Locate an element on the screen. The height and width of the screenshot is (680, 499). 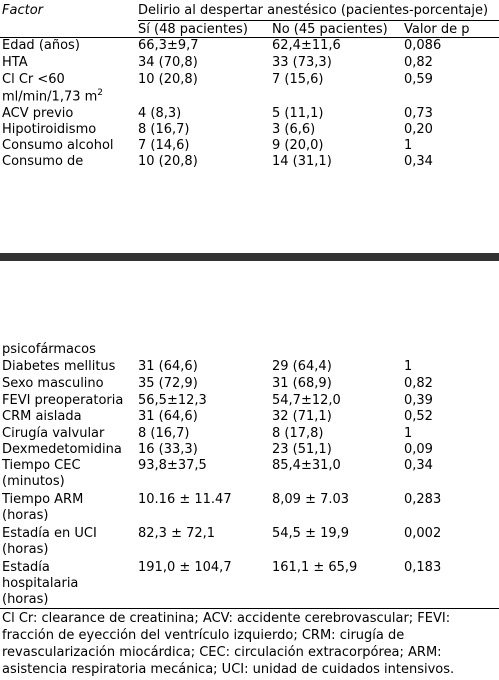
table-top-rule is located at coordinates (249, 37).